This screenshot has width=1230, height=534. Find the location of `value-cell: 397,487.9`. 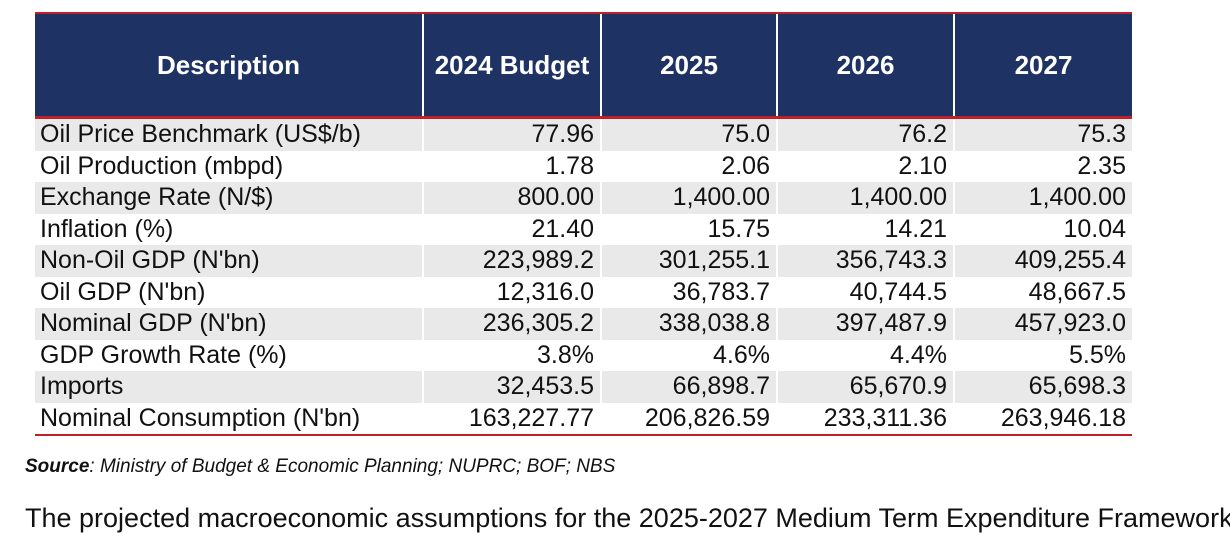

value-cell: 397,487.9 is located at coordinates (865, 324).